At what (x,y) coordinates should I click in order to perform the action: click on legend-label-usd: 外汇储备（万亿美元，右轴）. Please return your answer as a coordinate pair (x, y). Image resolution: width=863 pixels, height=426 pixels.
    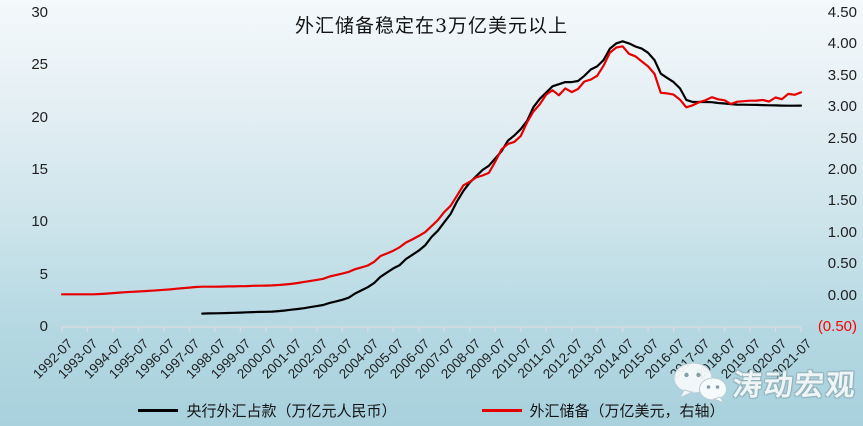
    Looking at the image, I should click on (627, 411).